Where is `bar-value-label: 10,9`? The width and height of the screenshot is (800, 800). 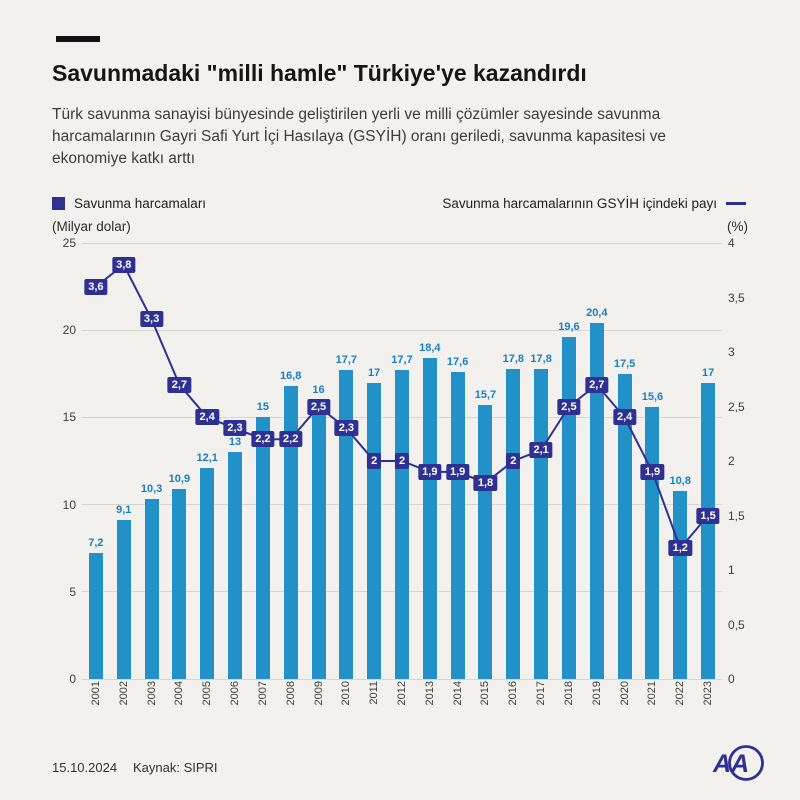 bar-value-label: 10,9 is located at coordinates (179, 478).